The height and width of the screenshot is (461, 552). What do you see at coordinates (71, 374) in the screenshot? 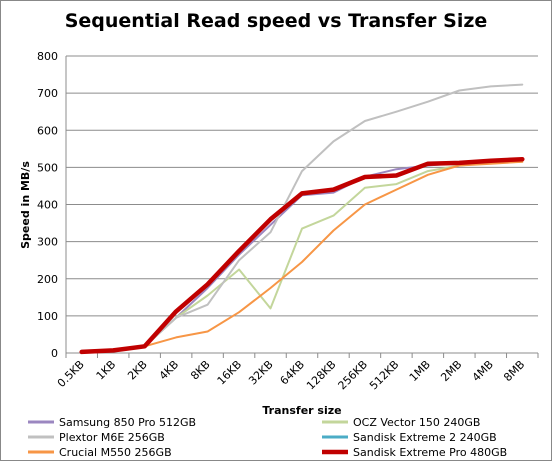
I see `x-tick-label: 0.5KB` at bounding box center [71, 374].